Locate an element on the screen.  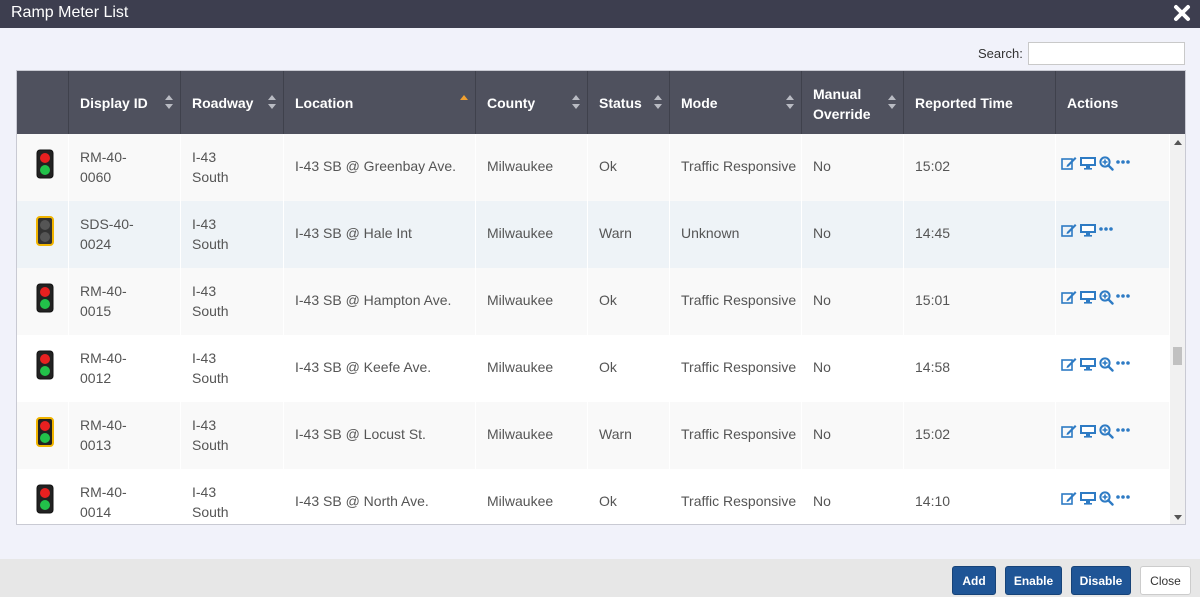
scrollbar-thumb is located at coordinates (1177, 356).